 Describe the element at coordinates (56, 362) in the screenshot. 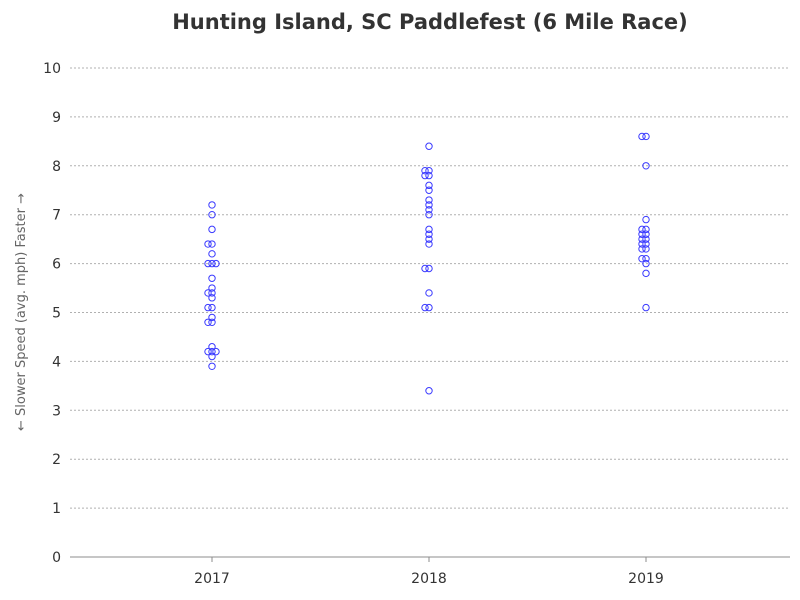

I see `y-tick-label: 4` at that location.